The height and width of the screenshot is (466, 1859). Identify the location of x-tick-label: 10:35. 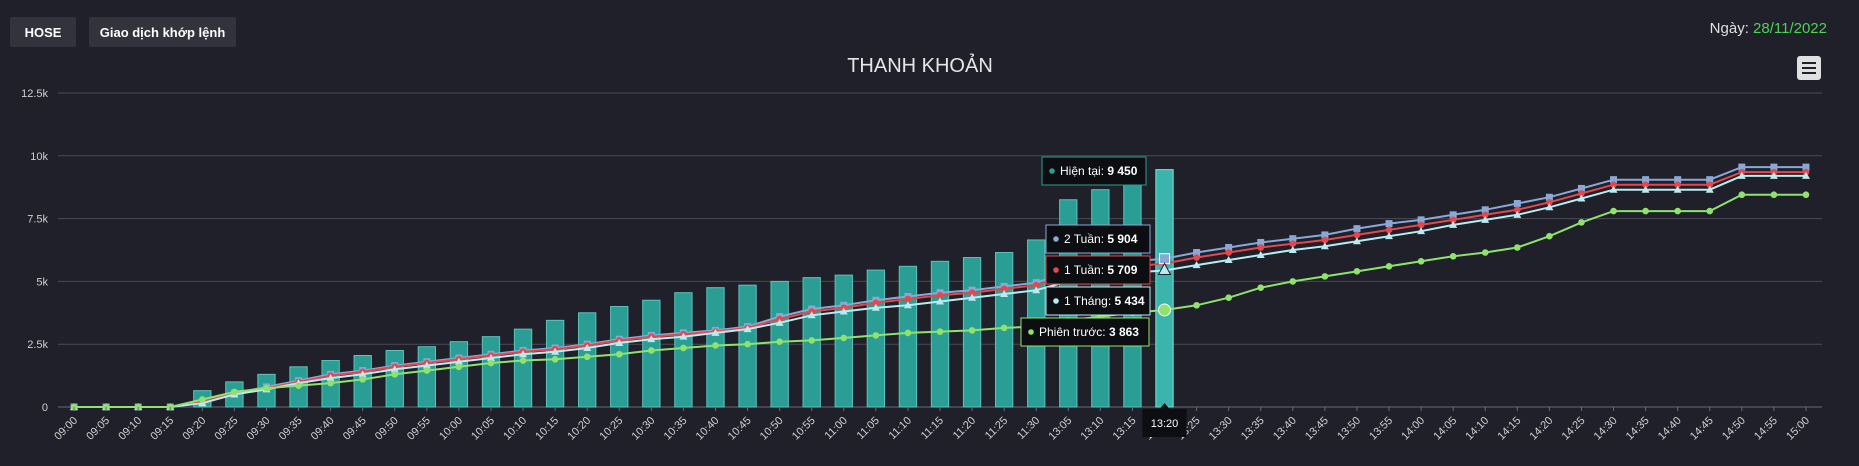
(676, 429).